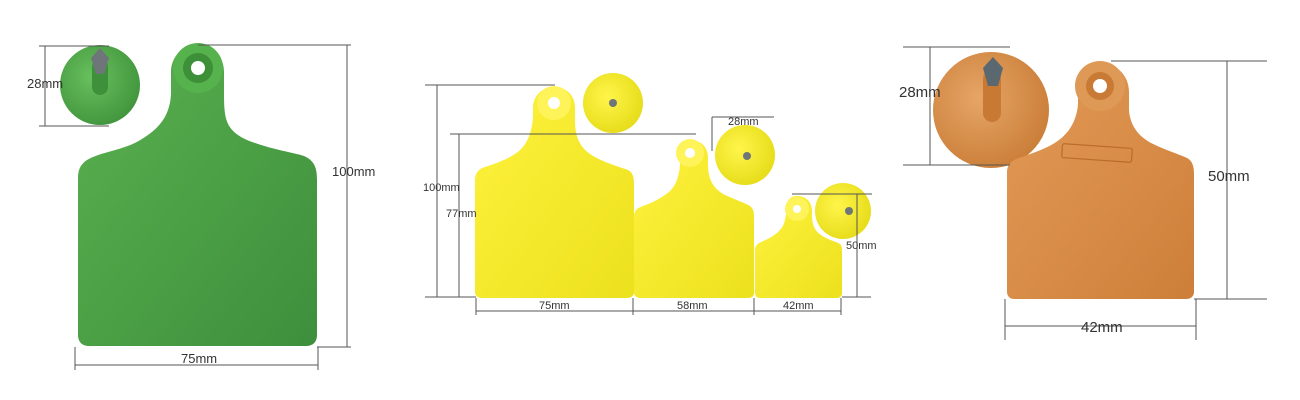  I want to click on orange-stud, so click(991, 110).